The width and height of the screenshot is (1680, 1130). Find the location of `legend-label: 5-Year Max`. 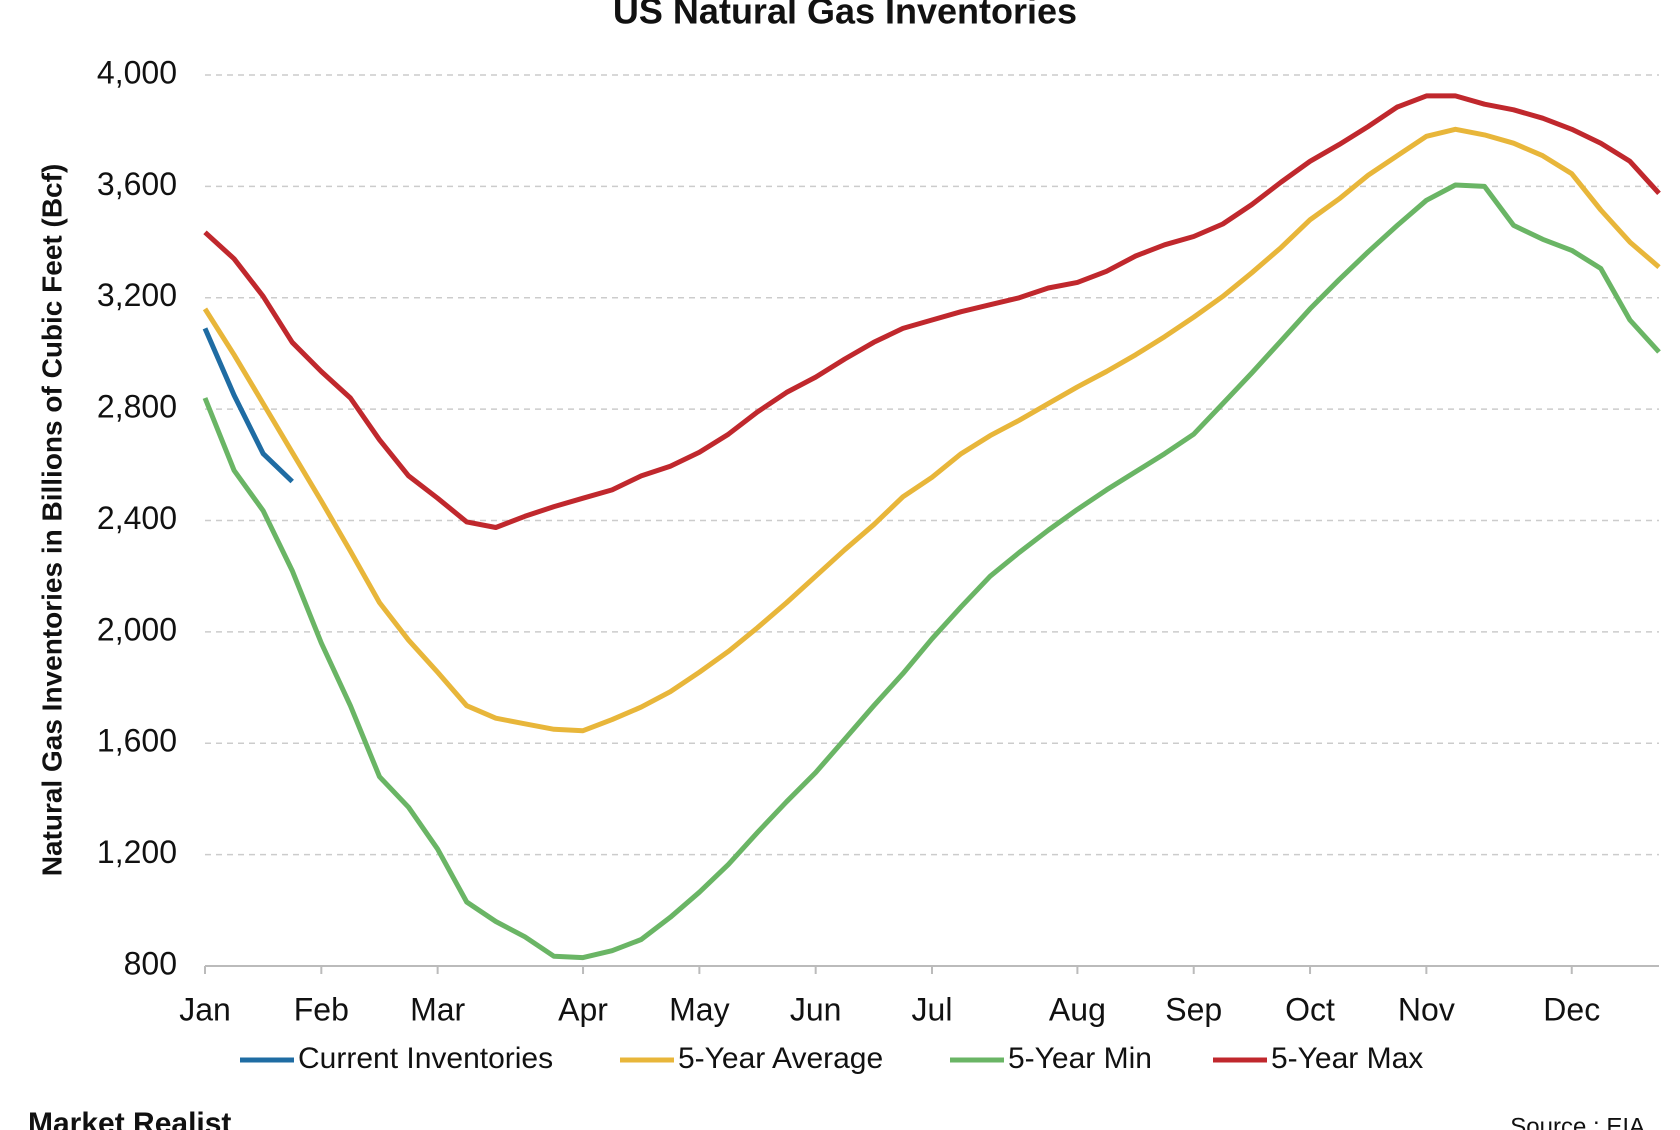

legend-label: 5-Year Max is located at coordinates (1347, 1058).